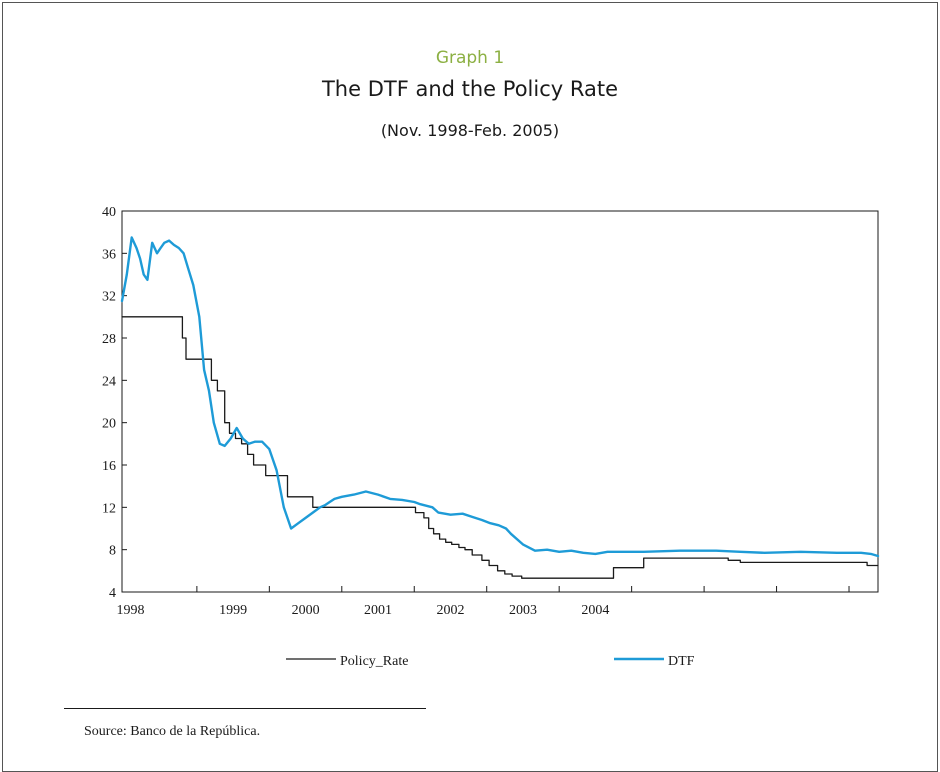  What do you see at coordinates (109, 339) in the screenshot?
I see `y-tick-label: 28` at bounding box center [109, 339].